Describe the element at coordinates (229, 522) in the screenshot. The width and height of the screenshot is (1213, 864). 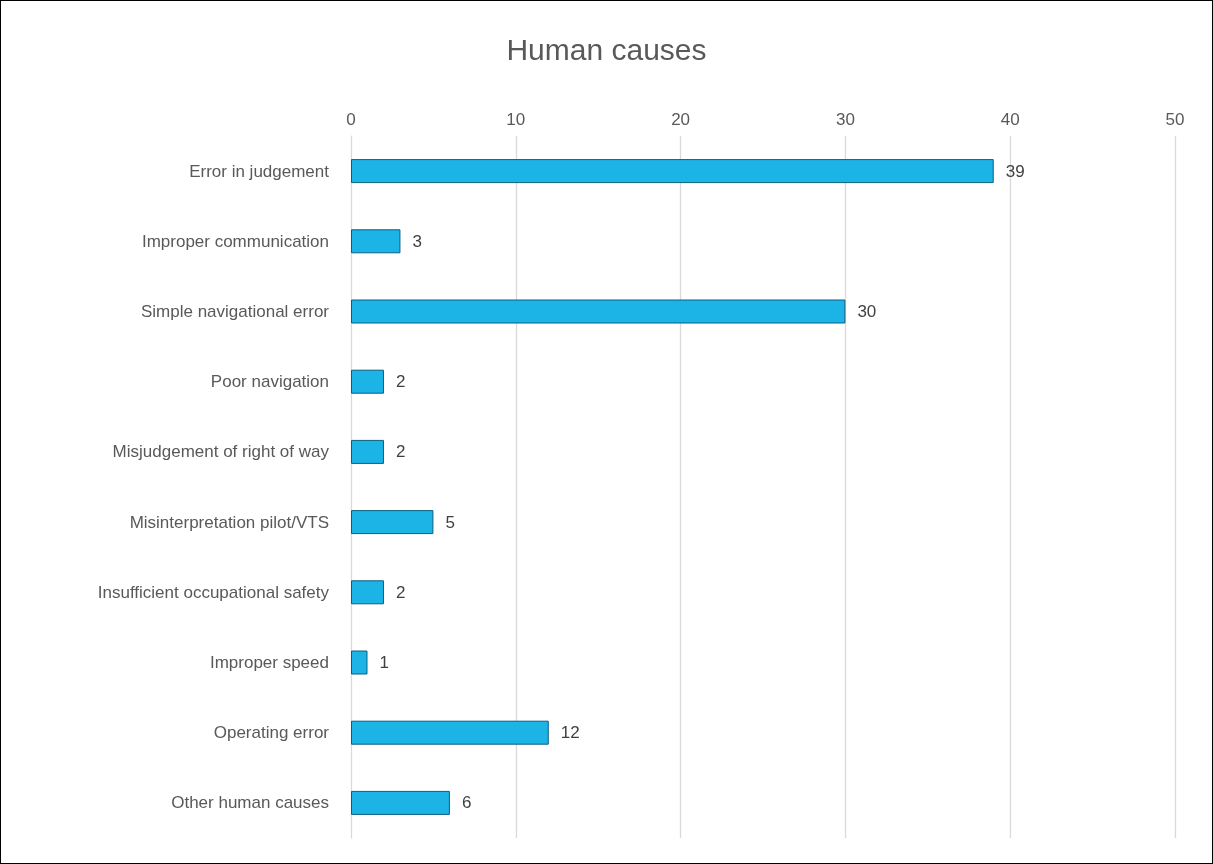
I see `y-tick-label: Misinterpretation pilot/VTS` at that location.